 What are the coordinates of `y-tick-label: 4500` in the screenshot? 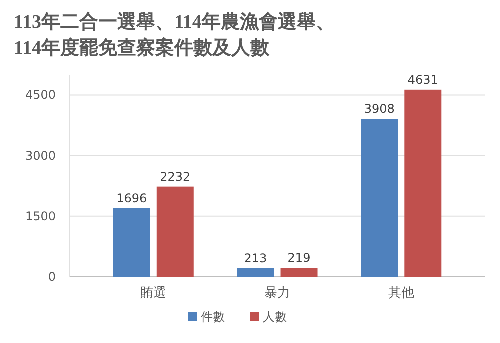 It's located at (40, 95).